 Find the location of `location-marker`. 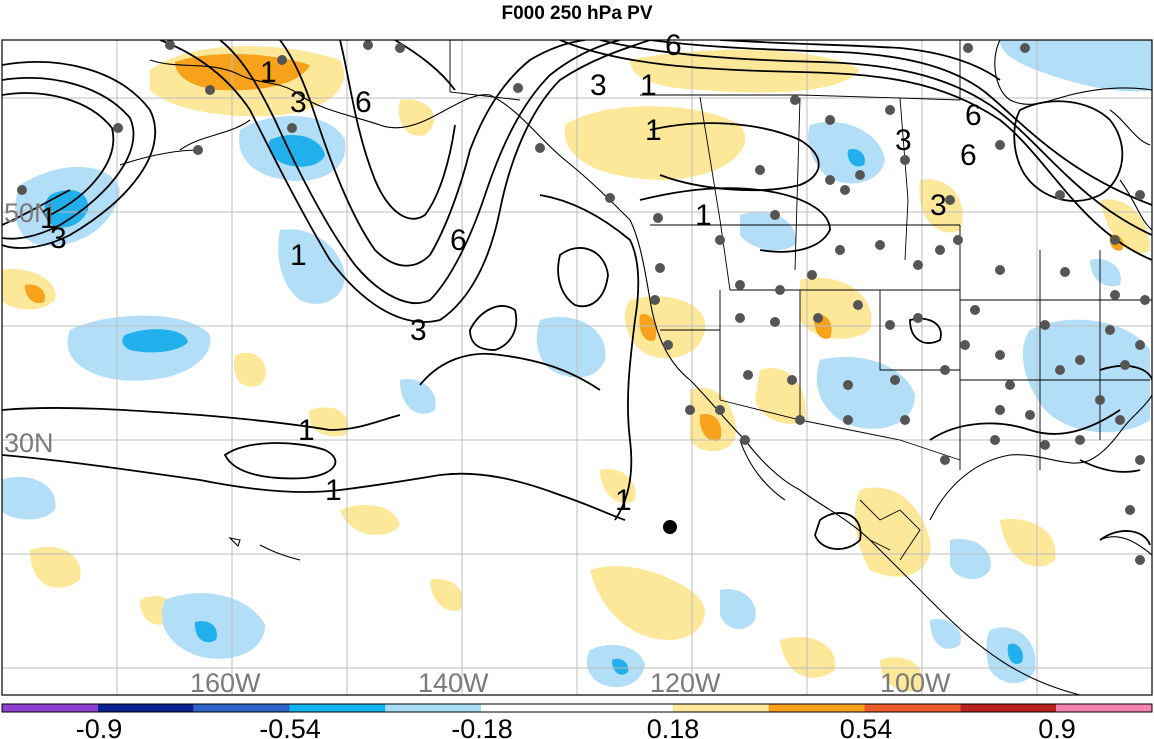

location-marker is located at coordinates (670, 527).